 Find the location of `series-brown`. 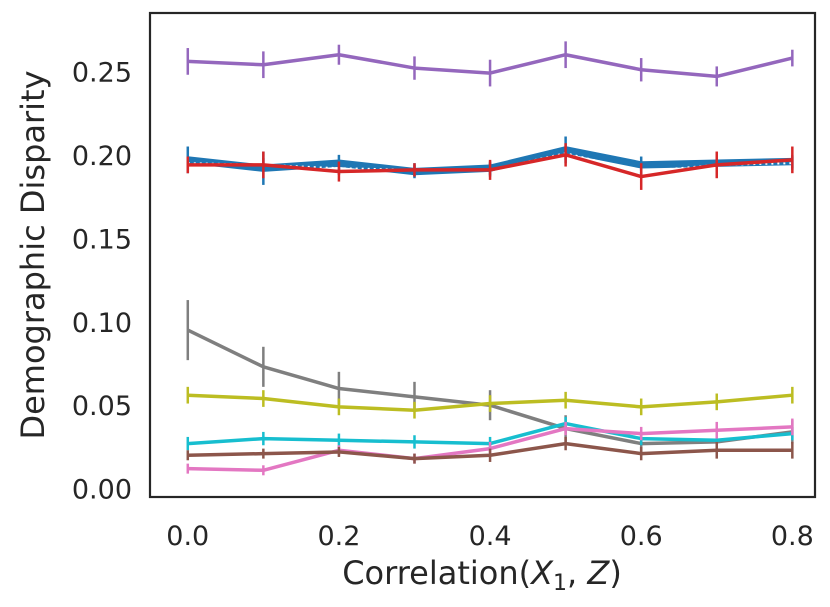

series-brown is located at coordinates (490, 450).